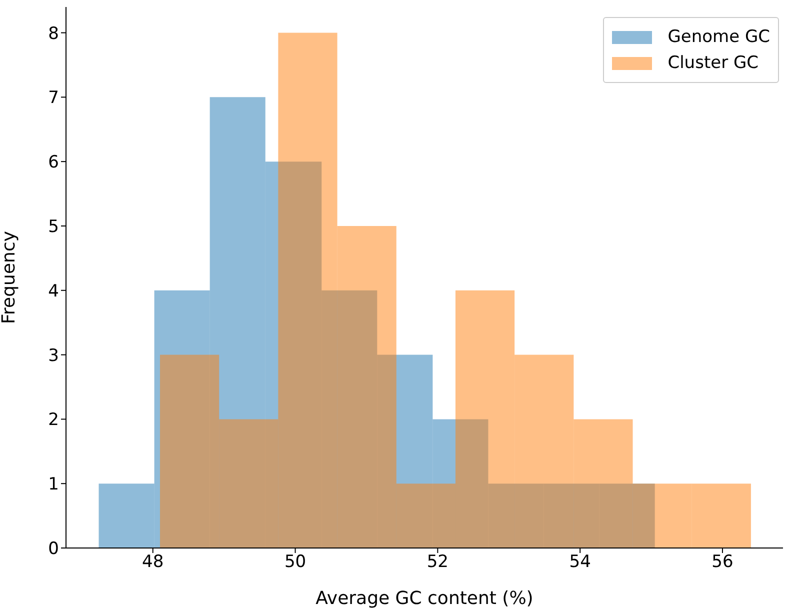 The width and height of the screenshot is (787, 611). Describe the element at coordinates (425, 598) in the screenshot. I see `x-axis-title: Average GC content (%)` at that location.